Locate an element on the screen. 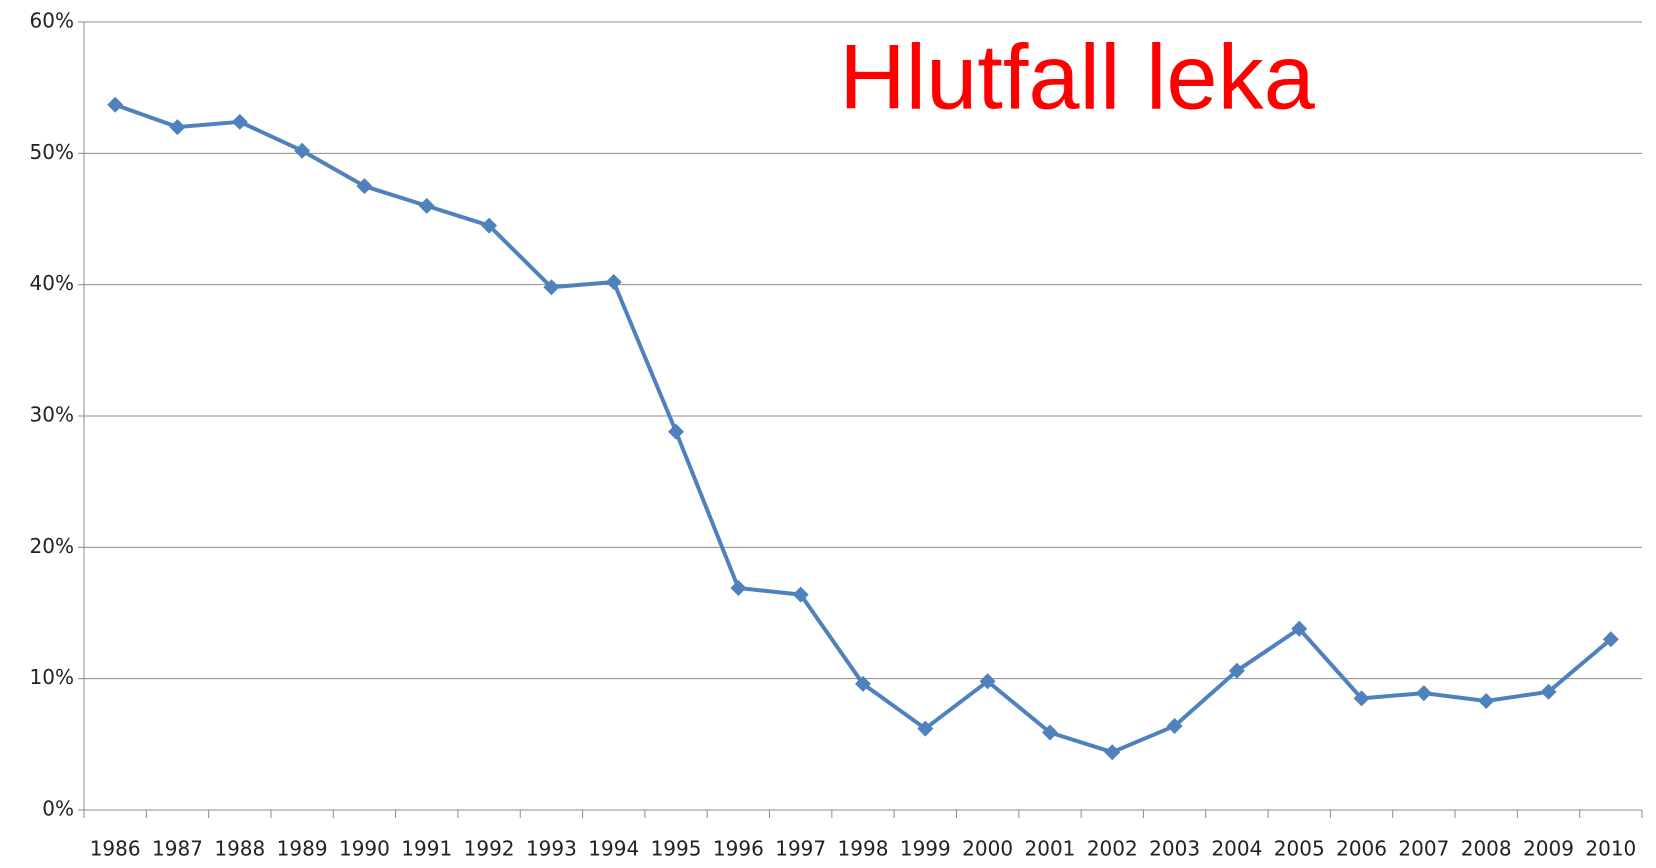 This screenshot has height=868, width=1656. x-tick-label: 2001 is located at coordinates (1050, 849).